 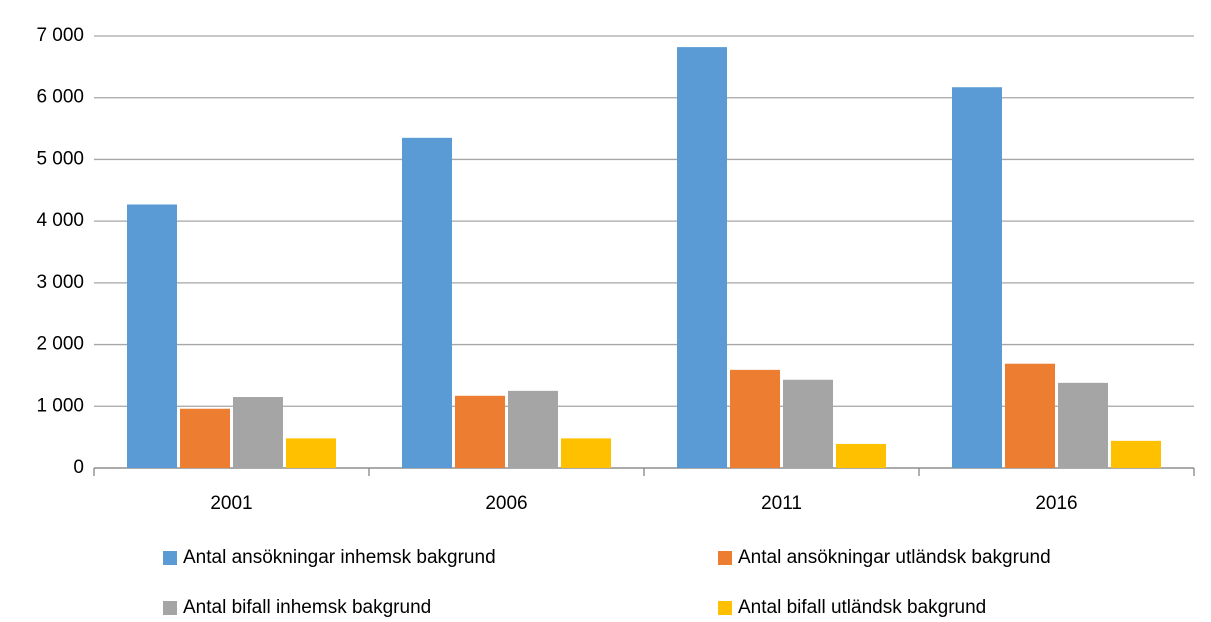 What do you see at coordinates (1056, 503) in the screenshot?
I see `x-tick-label: 2016` at bounding box center [1056, 503].